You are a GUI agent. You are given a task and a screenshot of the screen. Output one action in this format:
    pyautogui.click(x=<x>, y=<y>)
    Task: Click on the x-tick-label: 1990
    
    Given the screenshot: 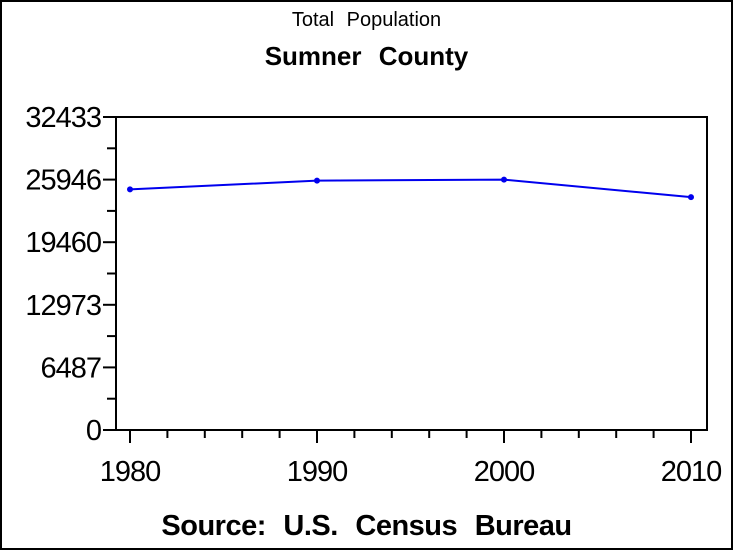 What is the action you would take?
    pyautogui.click(x=317, y=472)
    